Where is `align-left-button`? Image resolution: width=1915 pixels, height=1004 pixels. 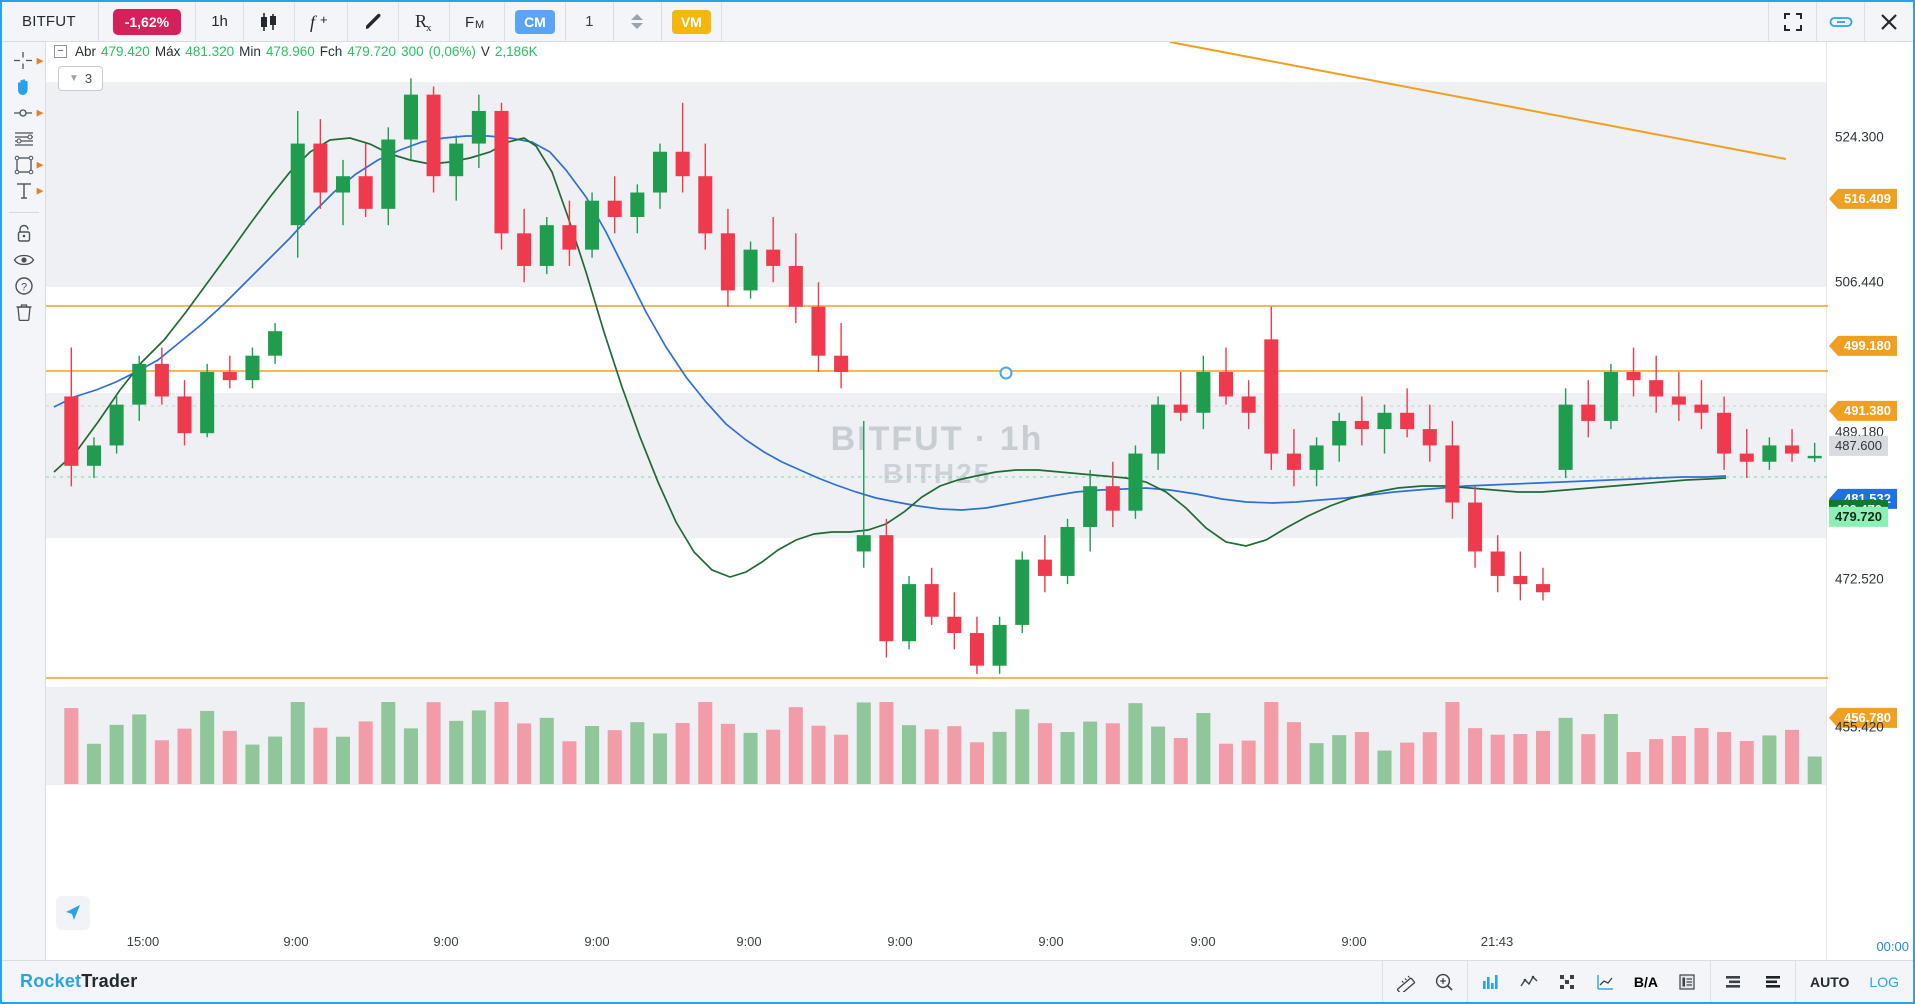 align-left-button is located at coordinates (1734, 981).